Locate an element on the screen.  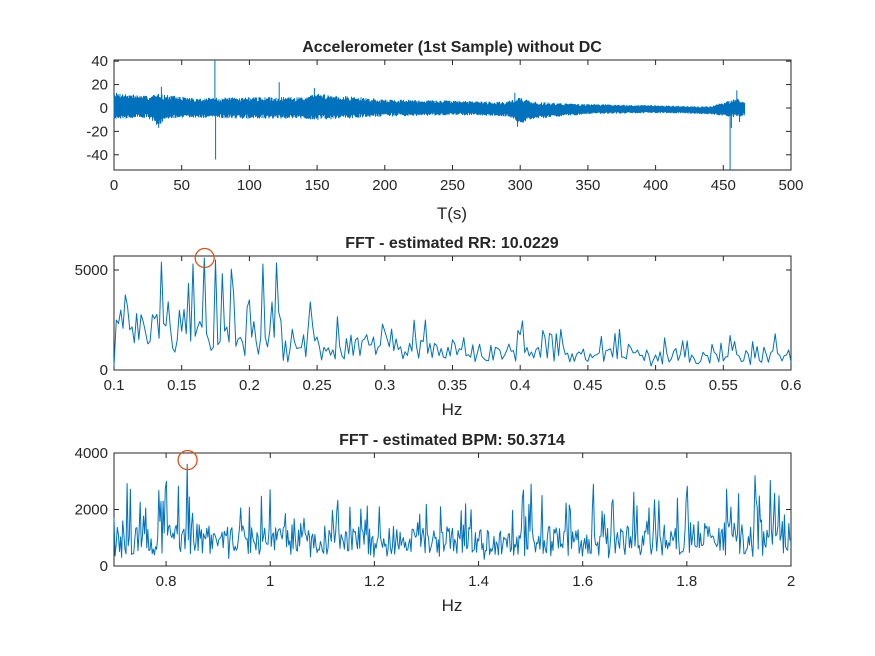
x-tick-label: 0.25 is located at coordinates (316, 385).